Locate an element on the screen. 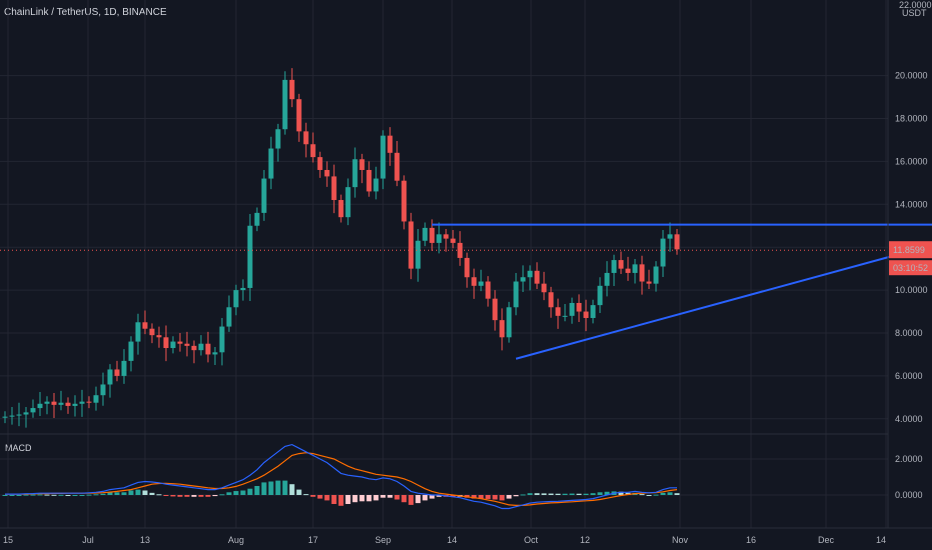 The height and width of the screenshot is (550, 932). macd-signal-line is located at coordinates (341, 479).